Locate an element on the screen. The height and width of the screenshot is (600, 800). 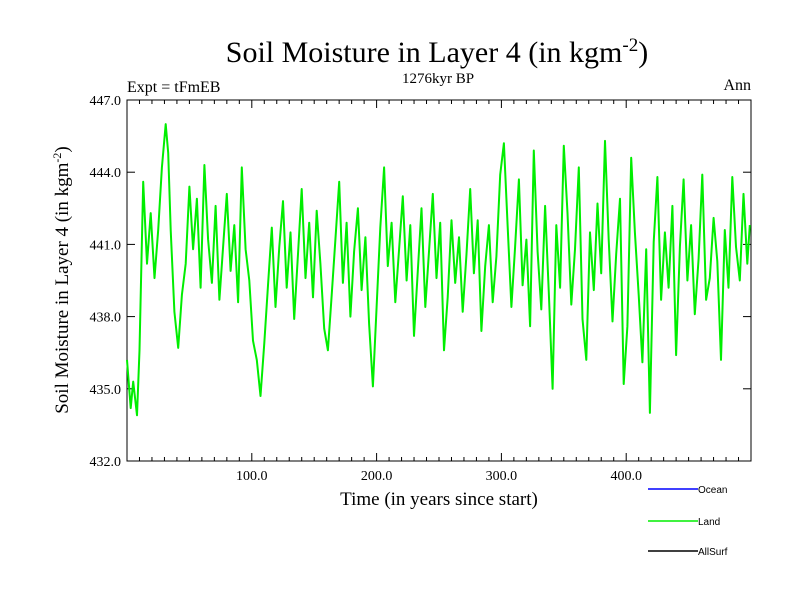
y-tick-label: 435.0 is located at coordinates (106, 390).